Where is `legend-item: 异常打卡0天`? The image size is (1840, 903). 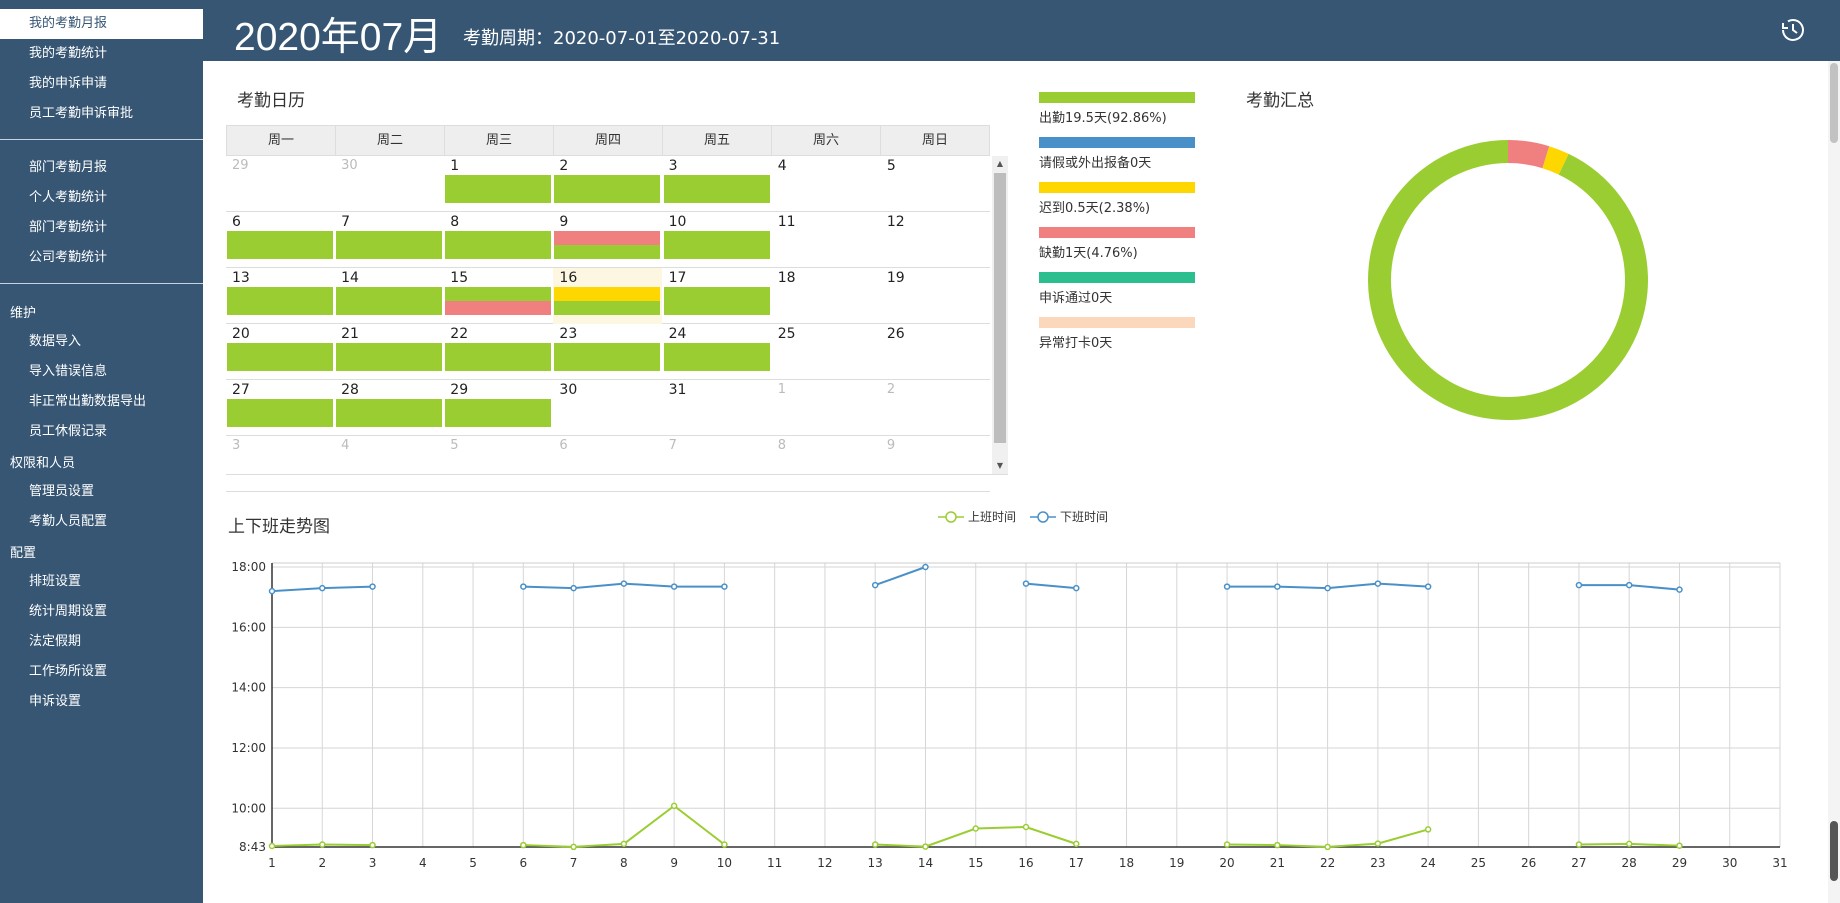 legend-item: 异常打卡0天 is located at coordinates (1119, 339).